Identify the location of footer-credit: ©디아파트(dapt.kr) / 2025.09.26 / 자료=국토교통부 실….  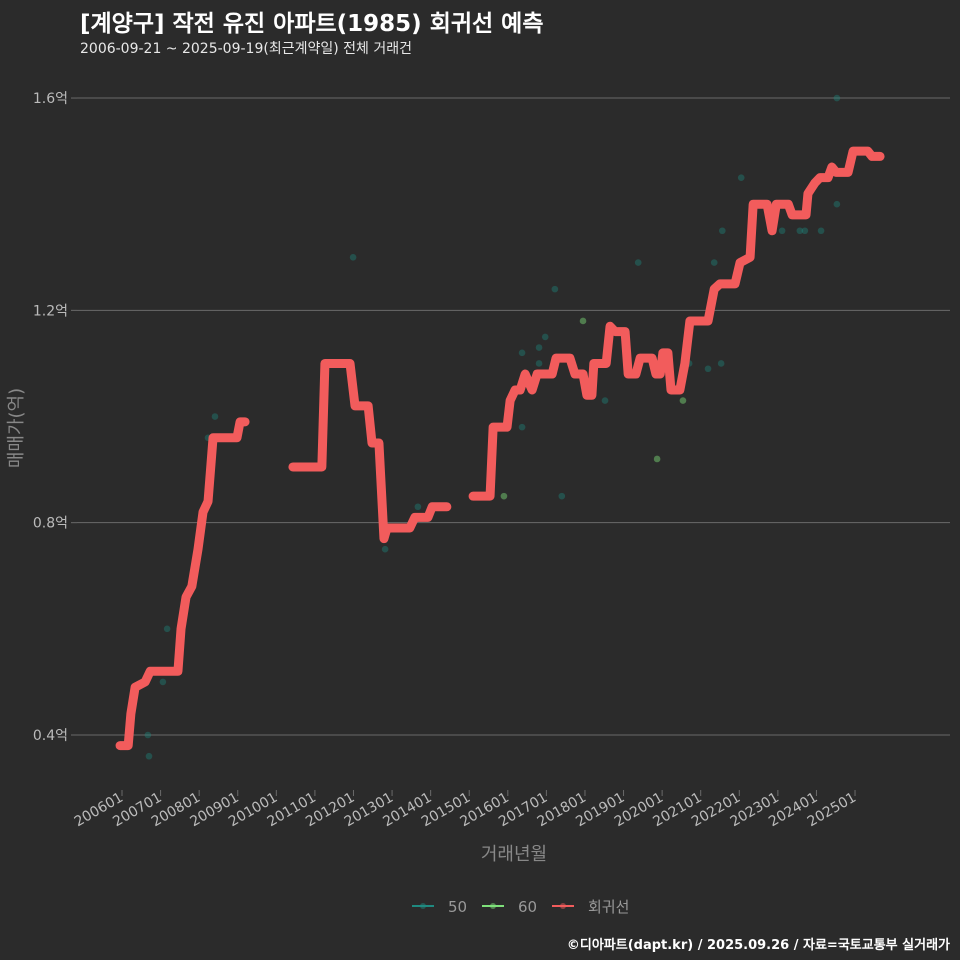
(758, 945).